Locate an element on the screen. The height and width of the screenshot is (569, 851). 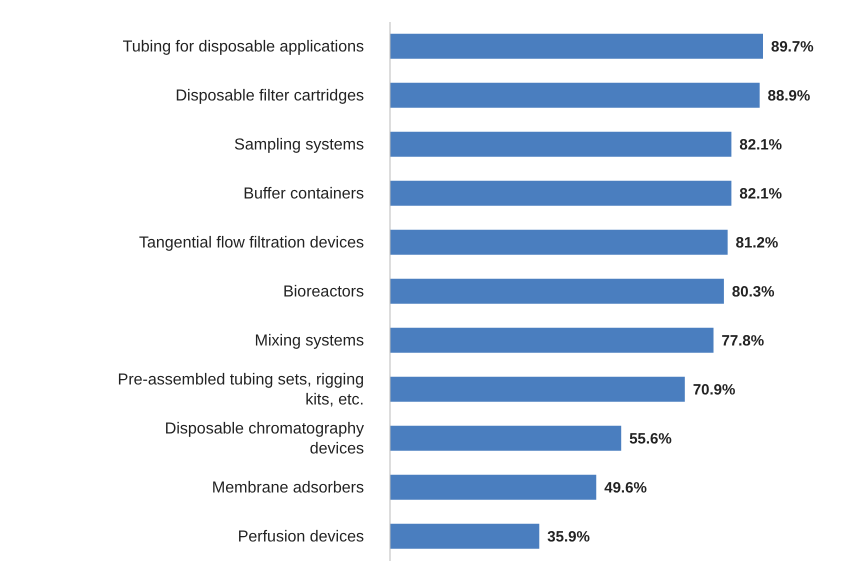
y-tick-label: Tangential flow filtration devices is located at coordinates (251, 242).